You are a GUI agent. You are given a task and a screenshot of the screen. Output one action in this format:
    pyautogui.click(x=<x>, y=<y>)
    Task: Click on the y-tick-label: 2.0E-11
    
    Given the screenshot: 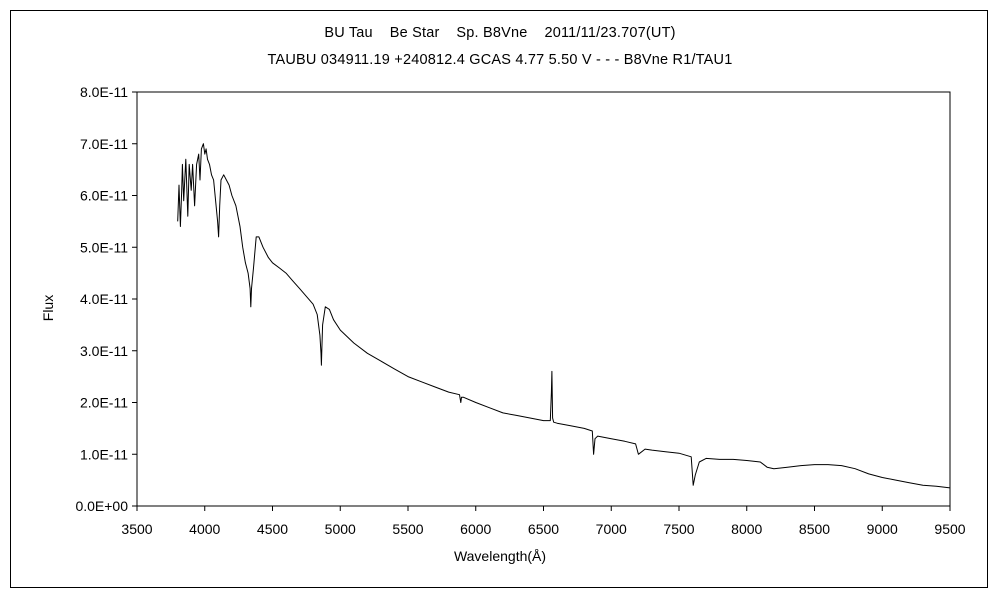 What is the action you would take?
    pyautogui.click(x=104, y=403)
    